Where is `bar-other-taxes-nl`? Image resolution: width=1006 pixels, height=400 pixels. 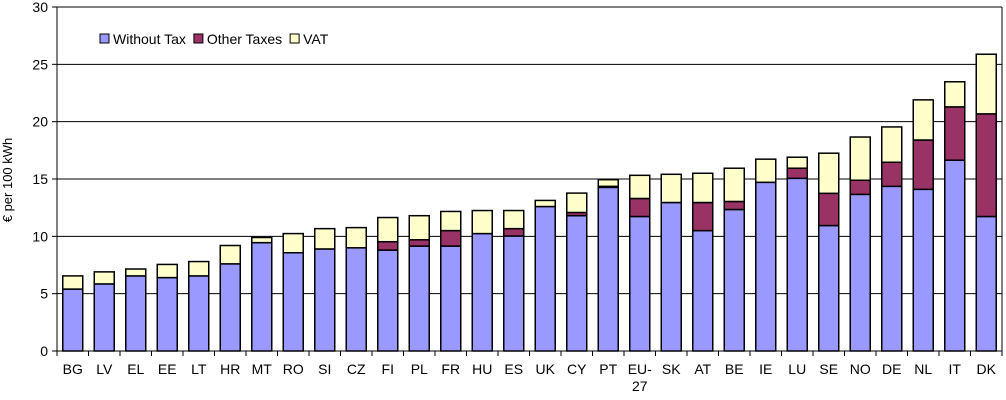
bar-other-taxes-nl is located at coordinates (923, 165).